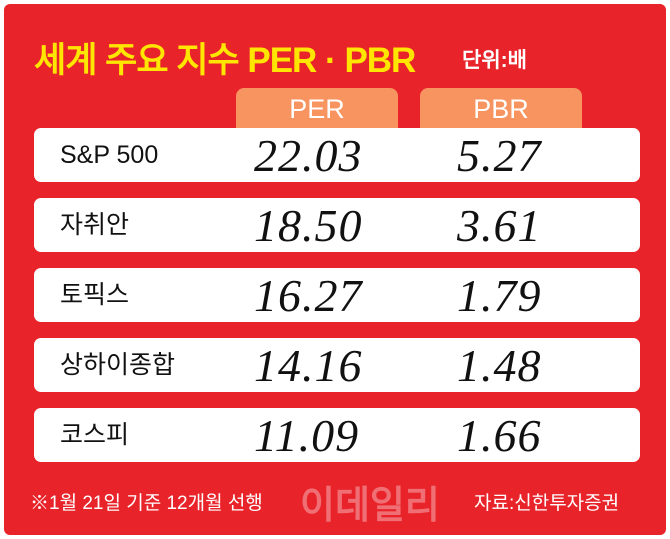 The height and width of the screenshot is (539, 670). What do you see at coordinates (95, 295) in the screenshot?
I see `index-name: 토픽스` at bounding box center [95, 295].